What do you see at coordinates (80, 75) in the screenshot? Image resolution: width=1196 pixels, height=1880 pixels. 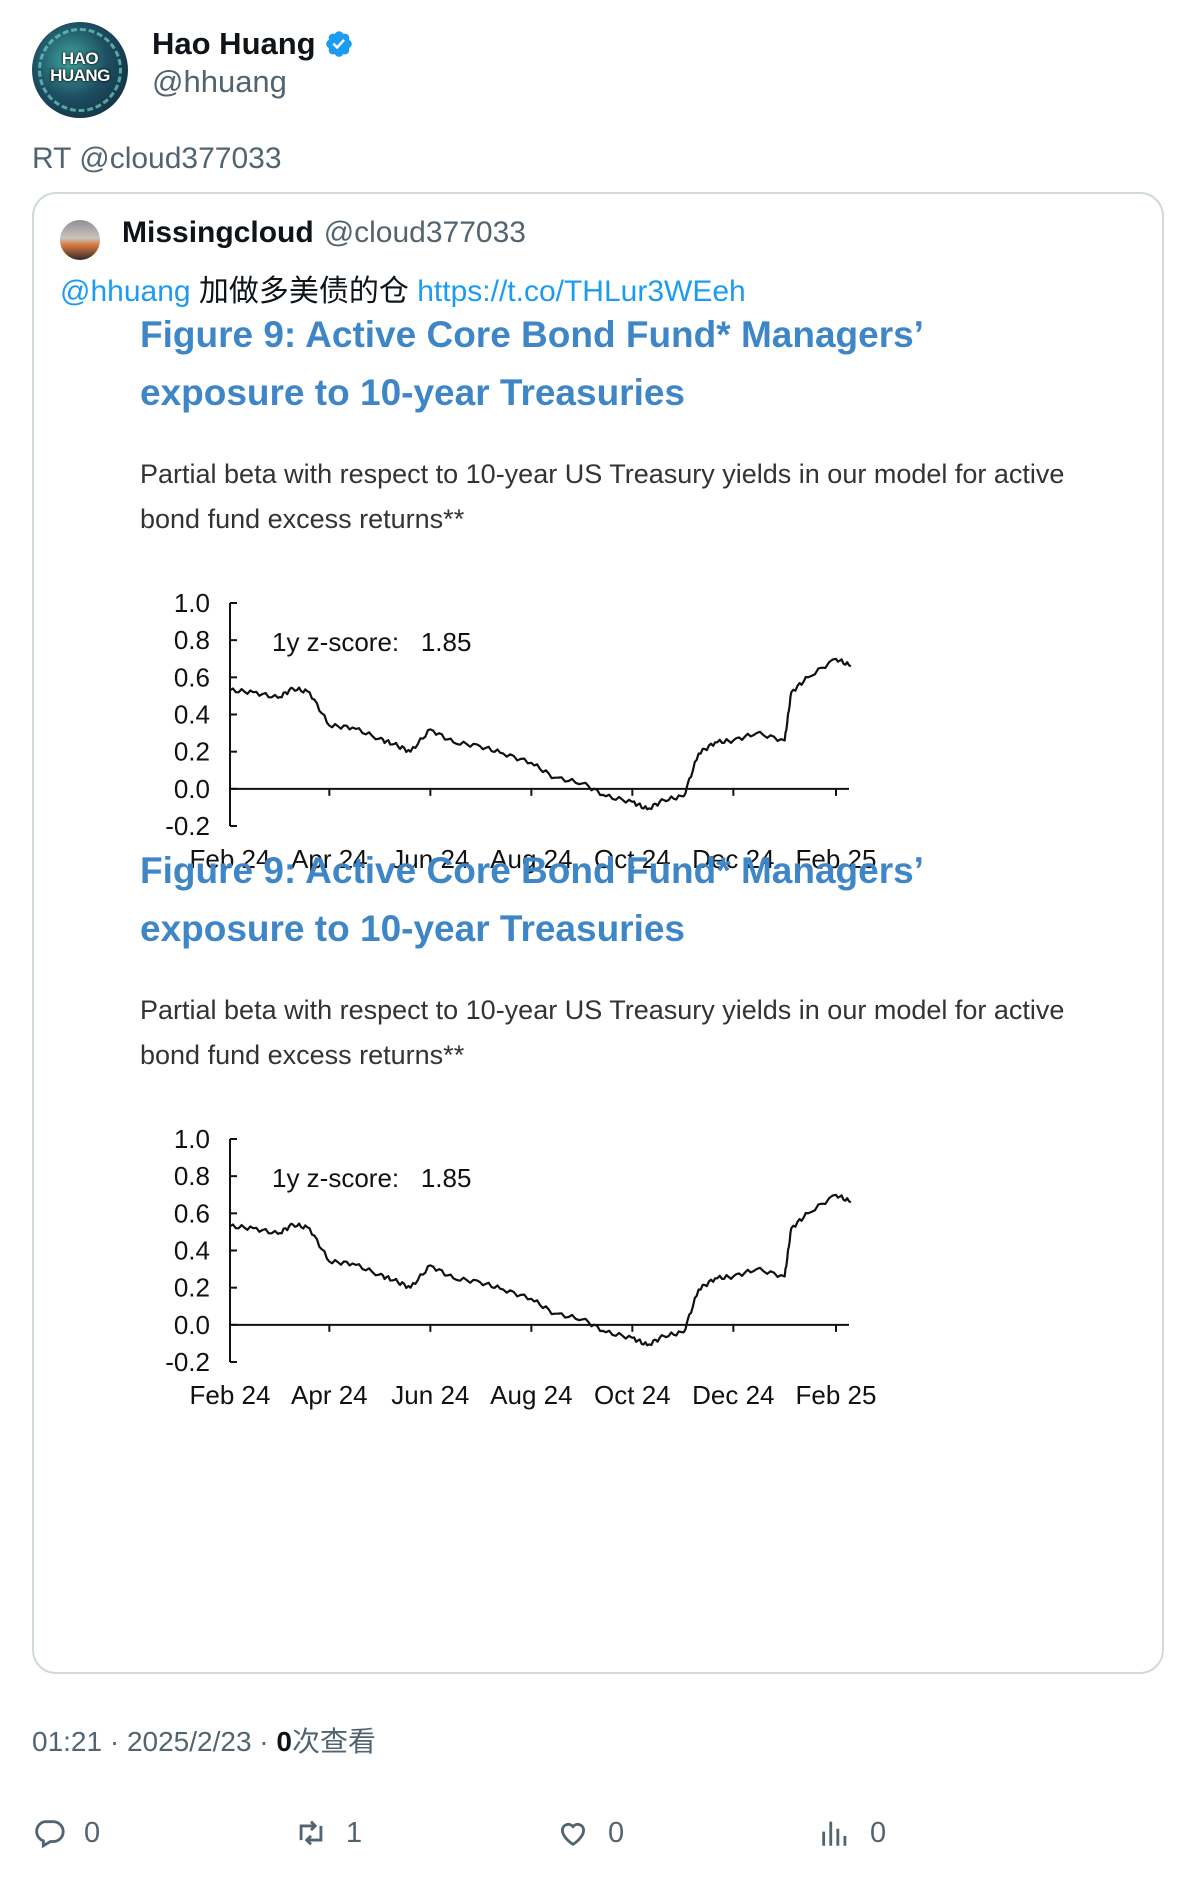 I see `avatar-text-line2: HUANG` at bounding box center [80, 75].